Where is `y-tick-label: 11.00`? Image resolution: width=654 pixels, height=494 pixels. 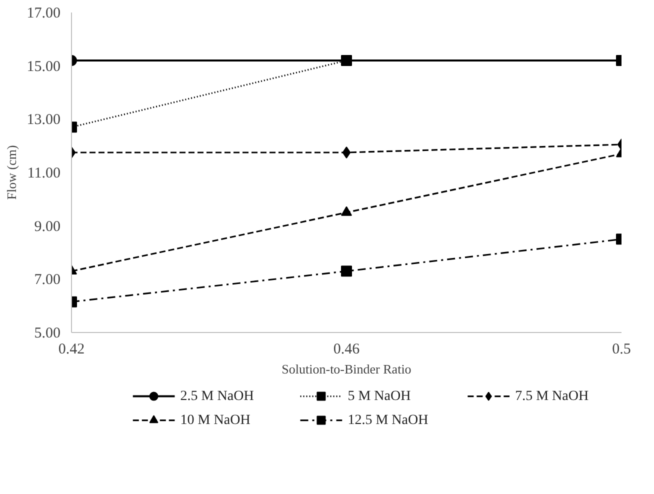 y-tick-label: 11.00 is located at coordinates (44, 174).